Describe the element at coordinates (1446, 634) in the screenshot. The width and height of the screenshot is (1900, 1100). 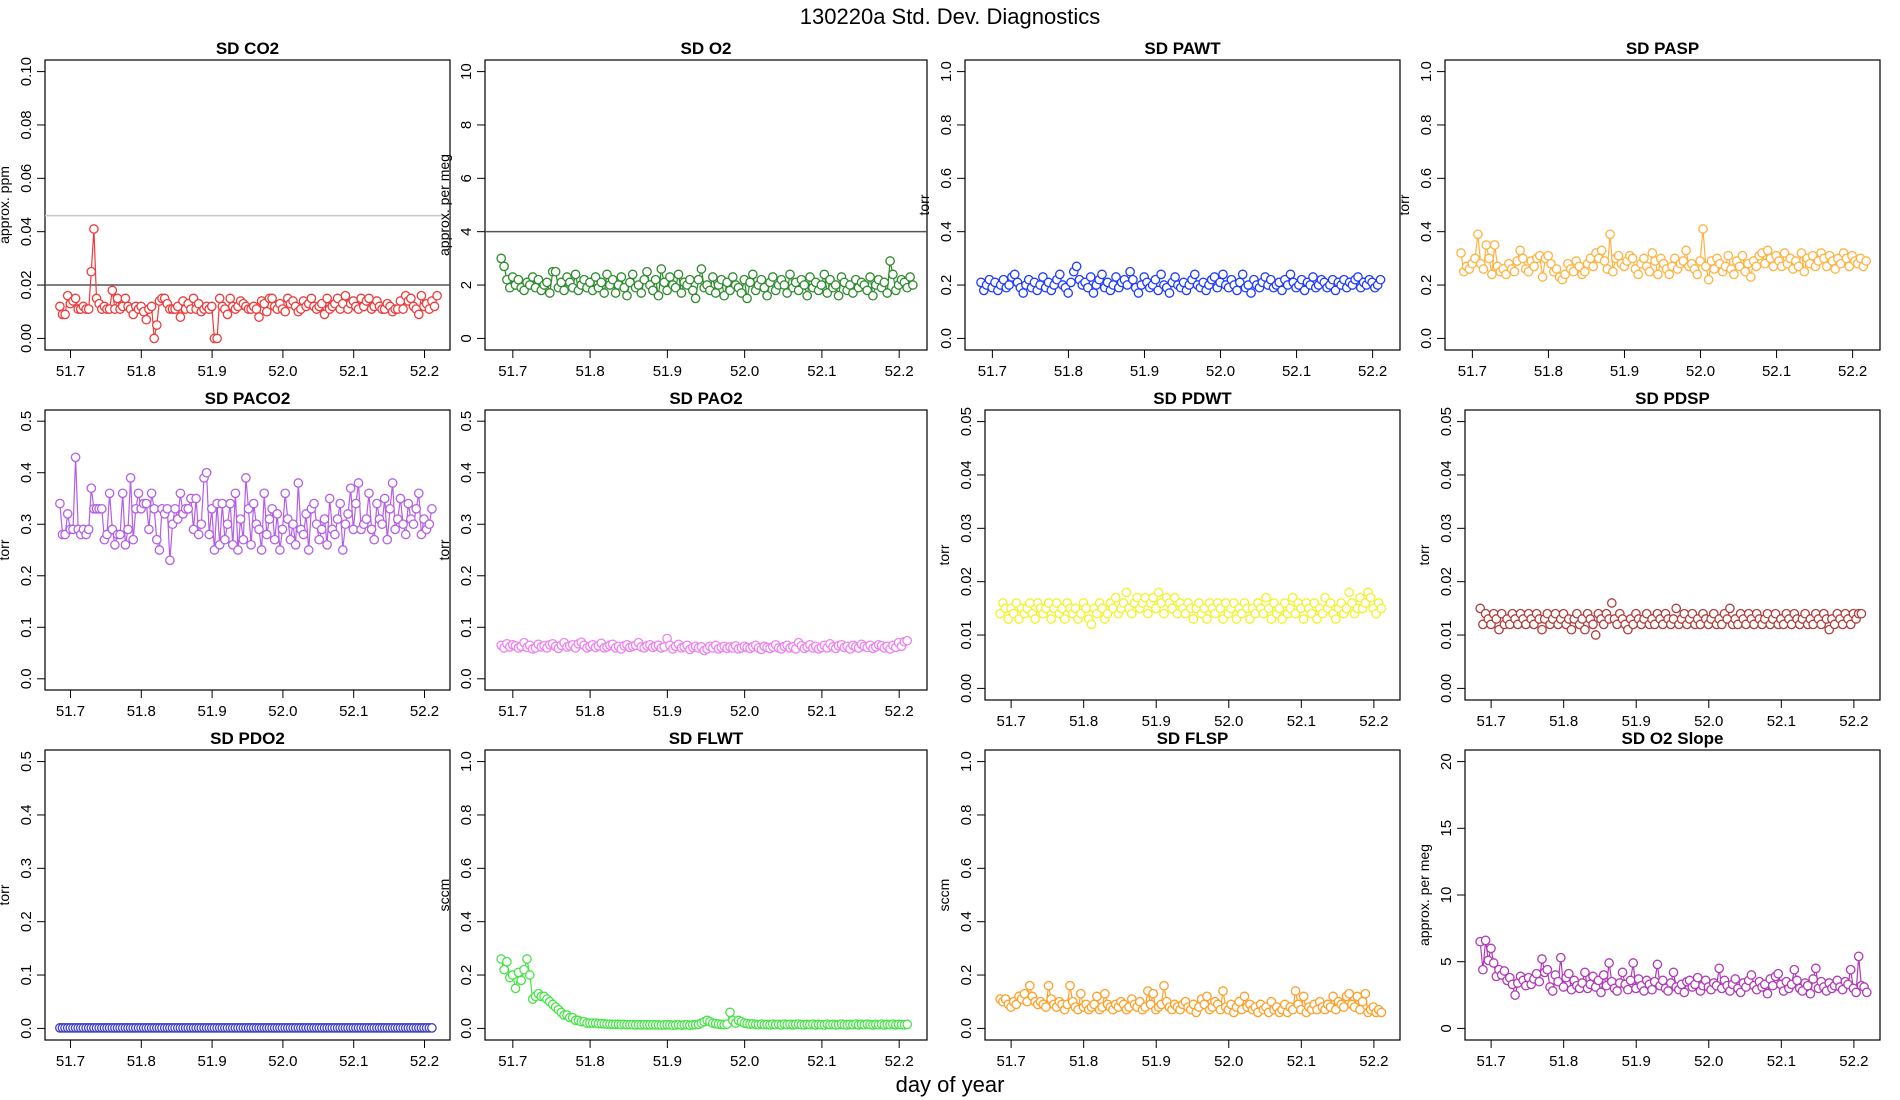
I see `y-tick-label: 0.01` at that location.